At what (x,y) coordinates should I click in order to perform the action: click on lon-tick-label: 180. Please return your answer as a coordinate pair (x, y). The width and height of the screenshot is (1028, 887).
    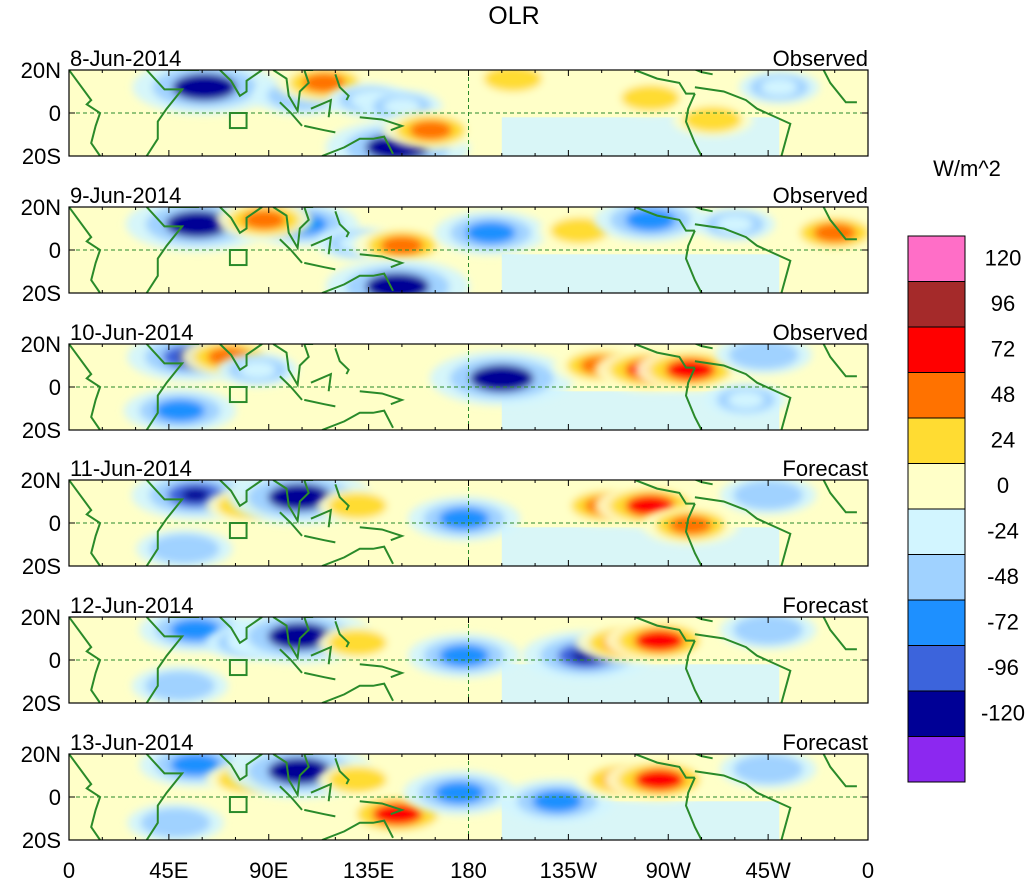
    Looking at the image, I should click on (468, 870).